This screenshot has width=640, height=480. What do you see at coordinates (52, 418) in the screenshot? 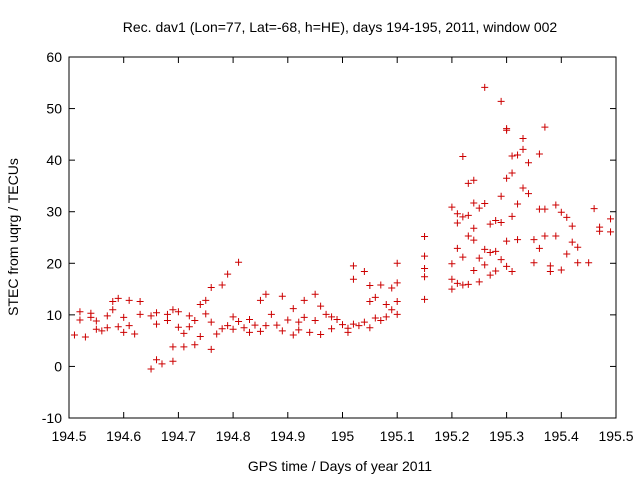
I see `y-tick-label: -10` at bounding box center [52, 418].